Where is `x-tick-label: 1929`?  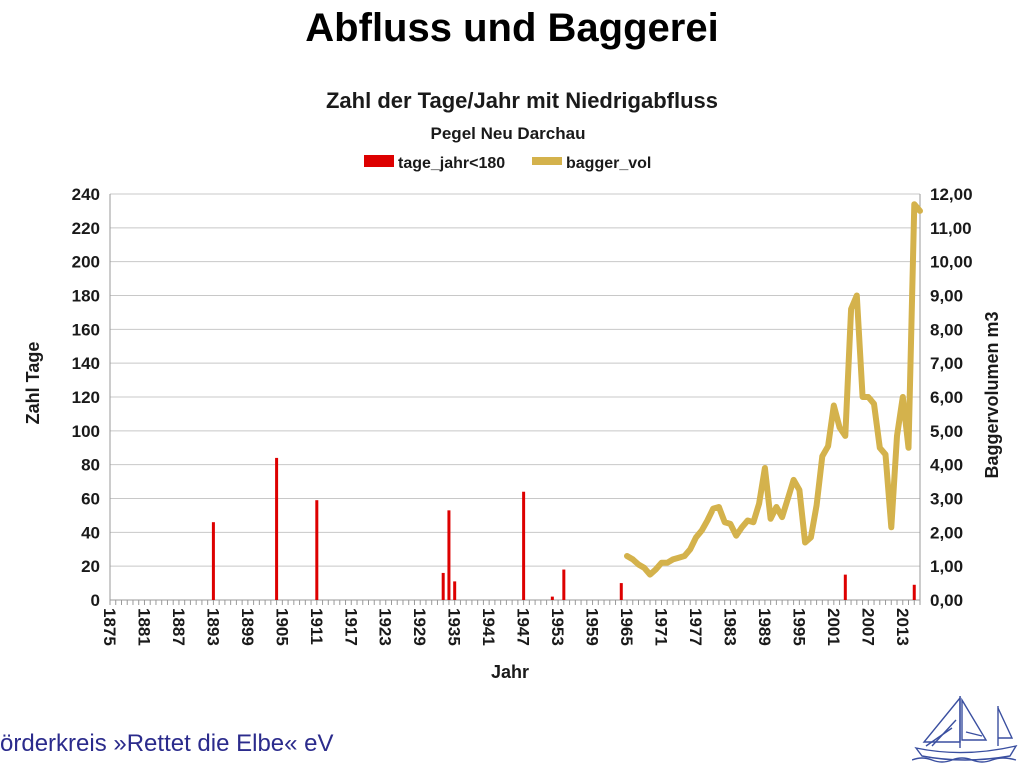
x-tick-label: 1929 is located at coordinates (419, 627).